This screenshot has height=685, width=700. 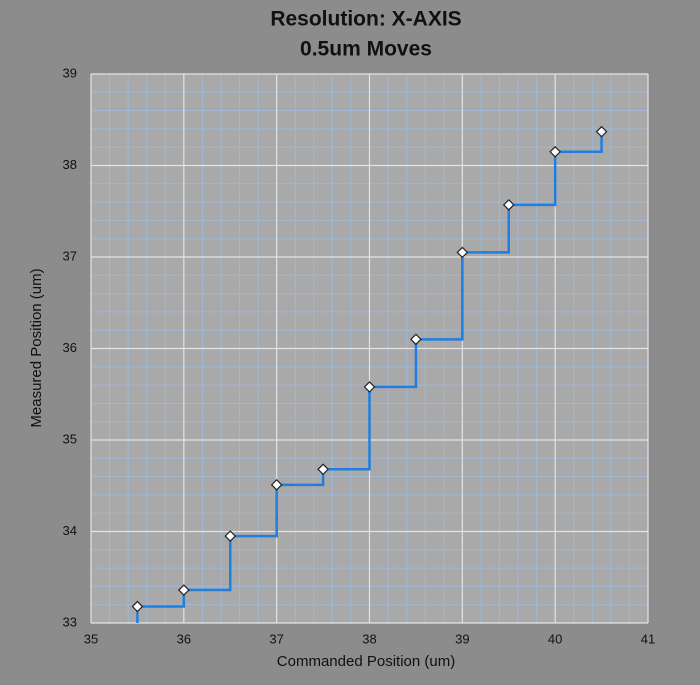 What do you see at coordinates (365, 19) in the screenshot?
I see `chart-title: Resolution: X-AXIS` at bounding box center [365, 19].